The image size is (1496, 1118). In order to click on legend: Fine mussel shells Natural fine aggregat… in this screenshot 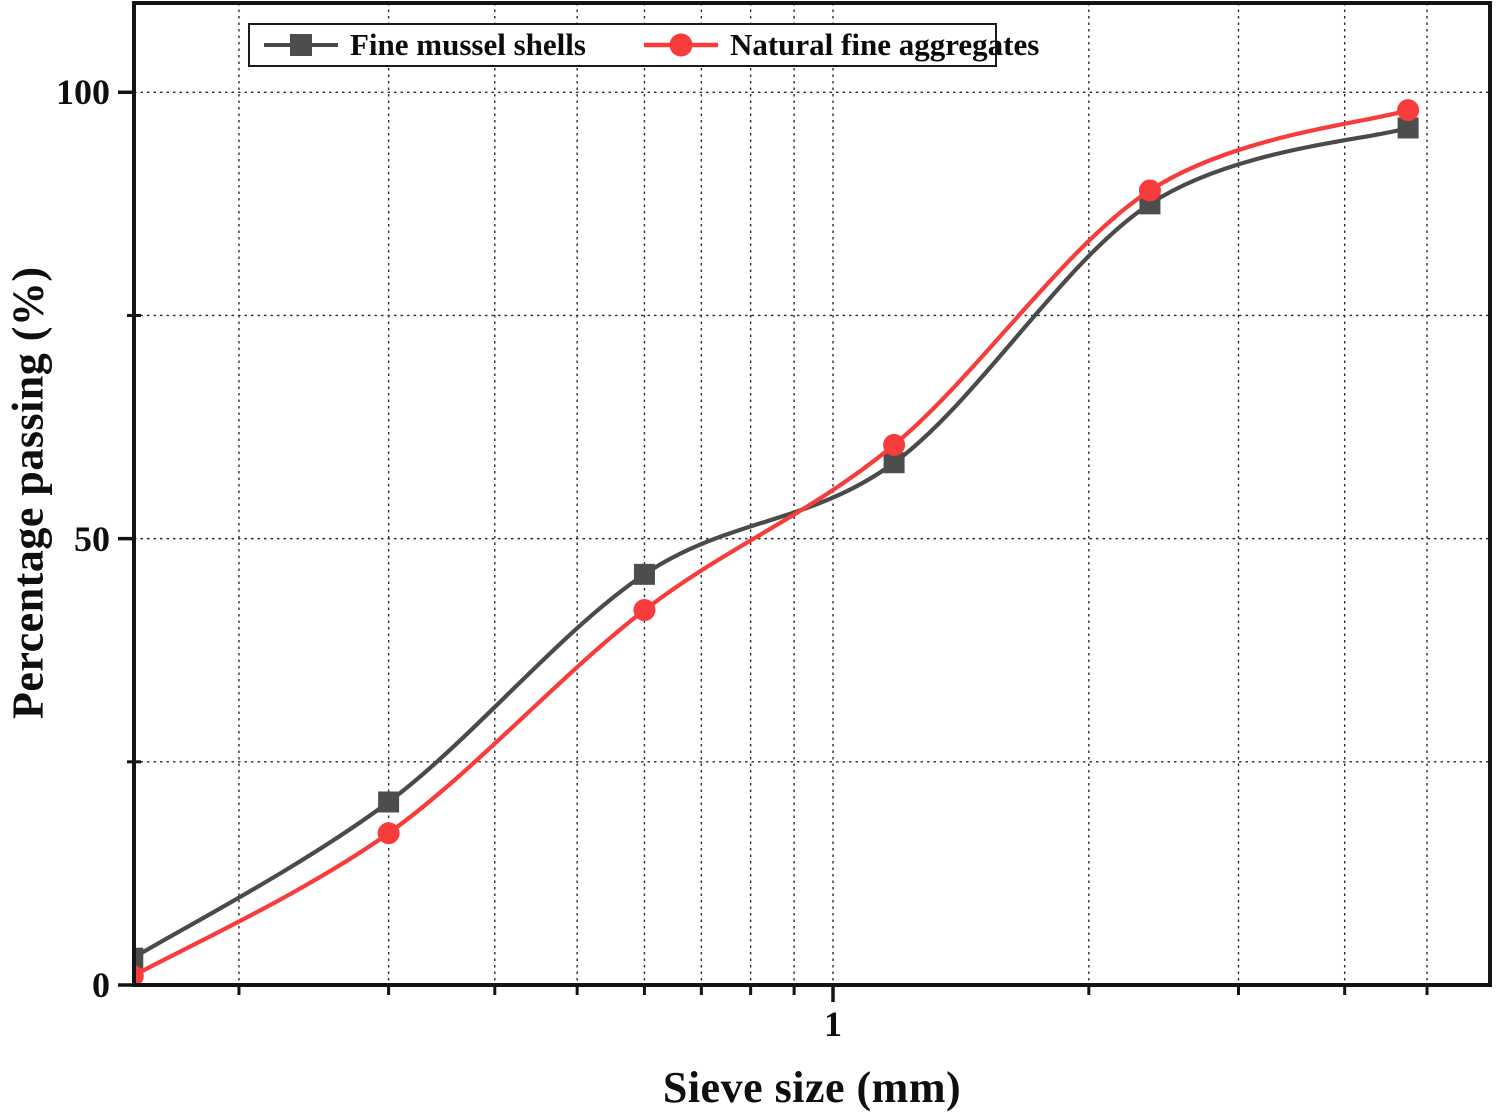, I will do `click(643, 45)`.